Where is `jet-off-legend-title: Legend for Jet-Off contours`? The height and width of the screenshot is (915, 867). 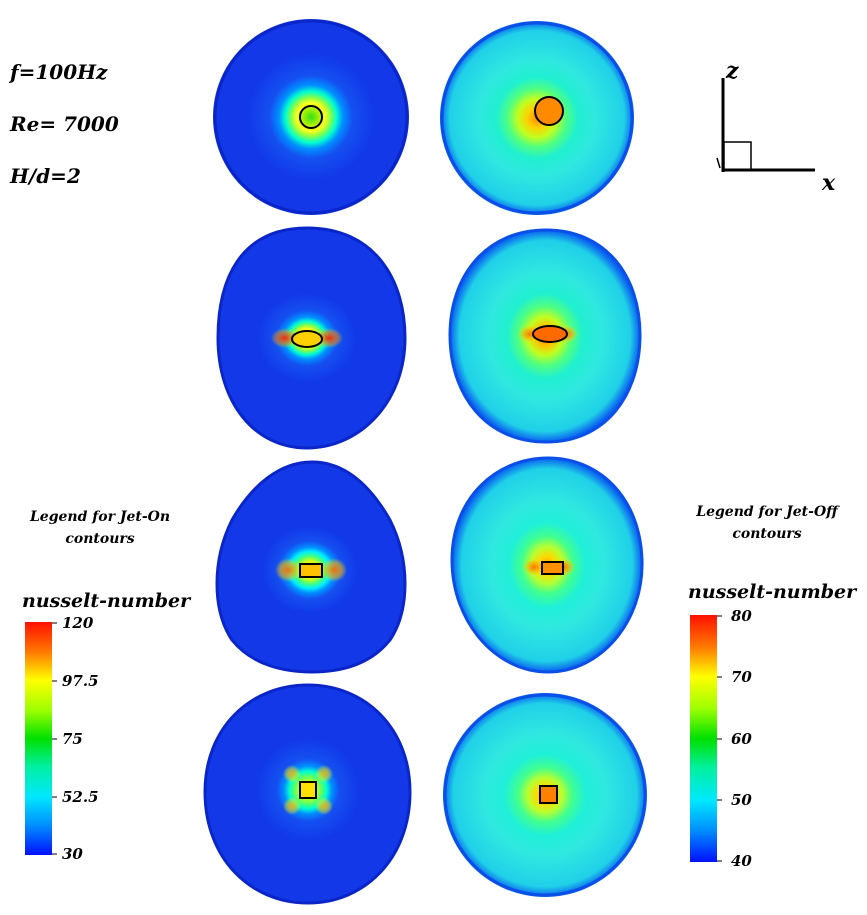 jet-off-legend-title: Legend for Jet-Off contours is located at coordinates (767, 523).